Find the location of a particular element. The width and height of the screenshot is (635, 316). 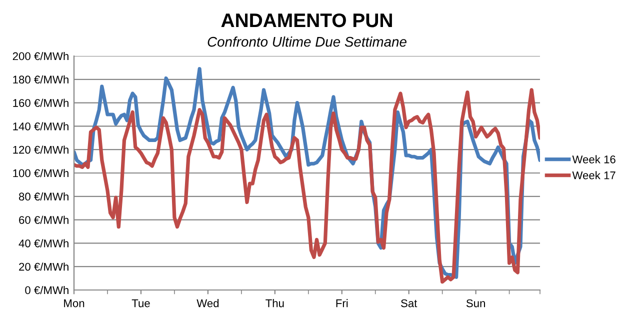

y-tick-label: 100 €/MWh is located at coordinates (40, 173).